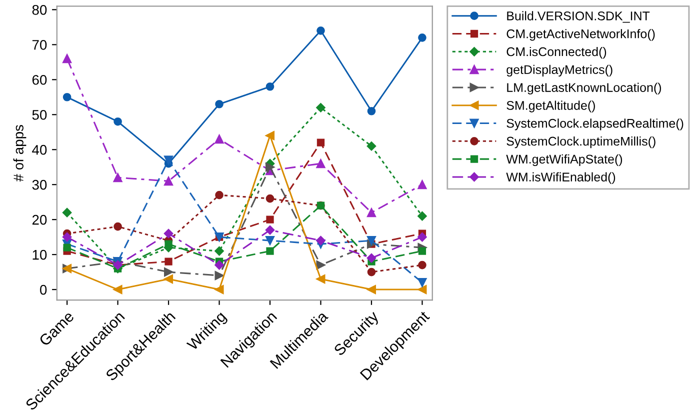  I want to click on y-tick-label: 30, so click(39, 185).